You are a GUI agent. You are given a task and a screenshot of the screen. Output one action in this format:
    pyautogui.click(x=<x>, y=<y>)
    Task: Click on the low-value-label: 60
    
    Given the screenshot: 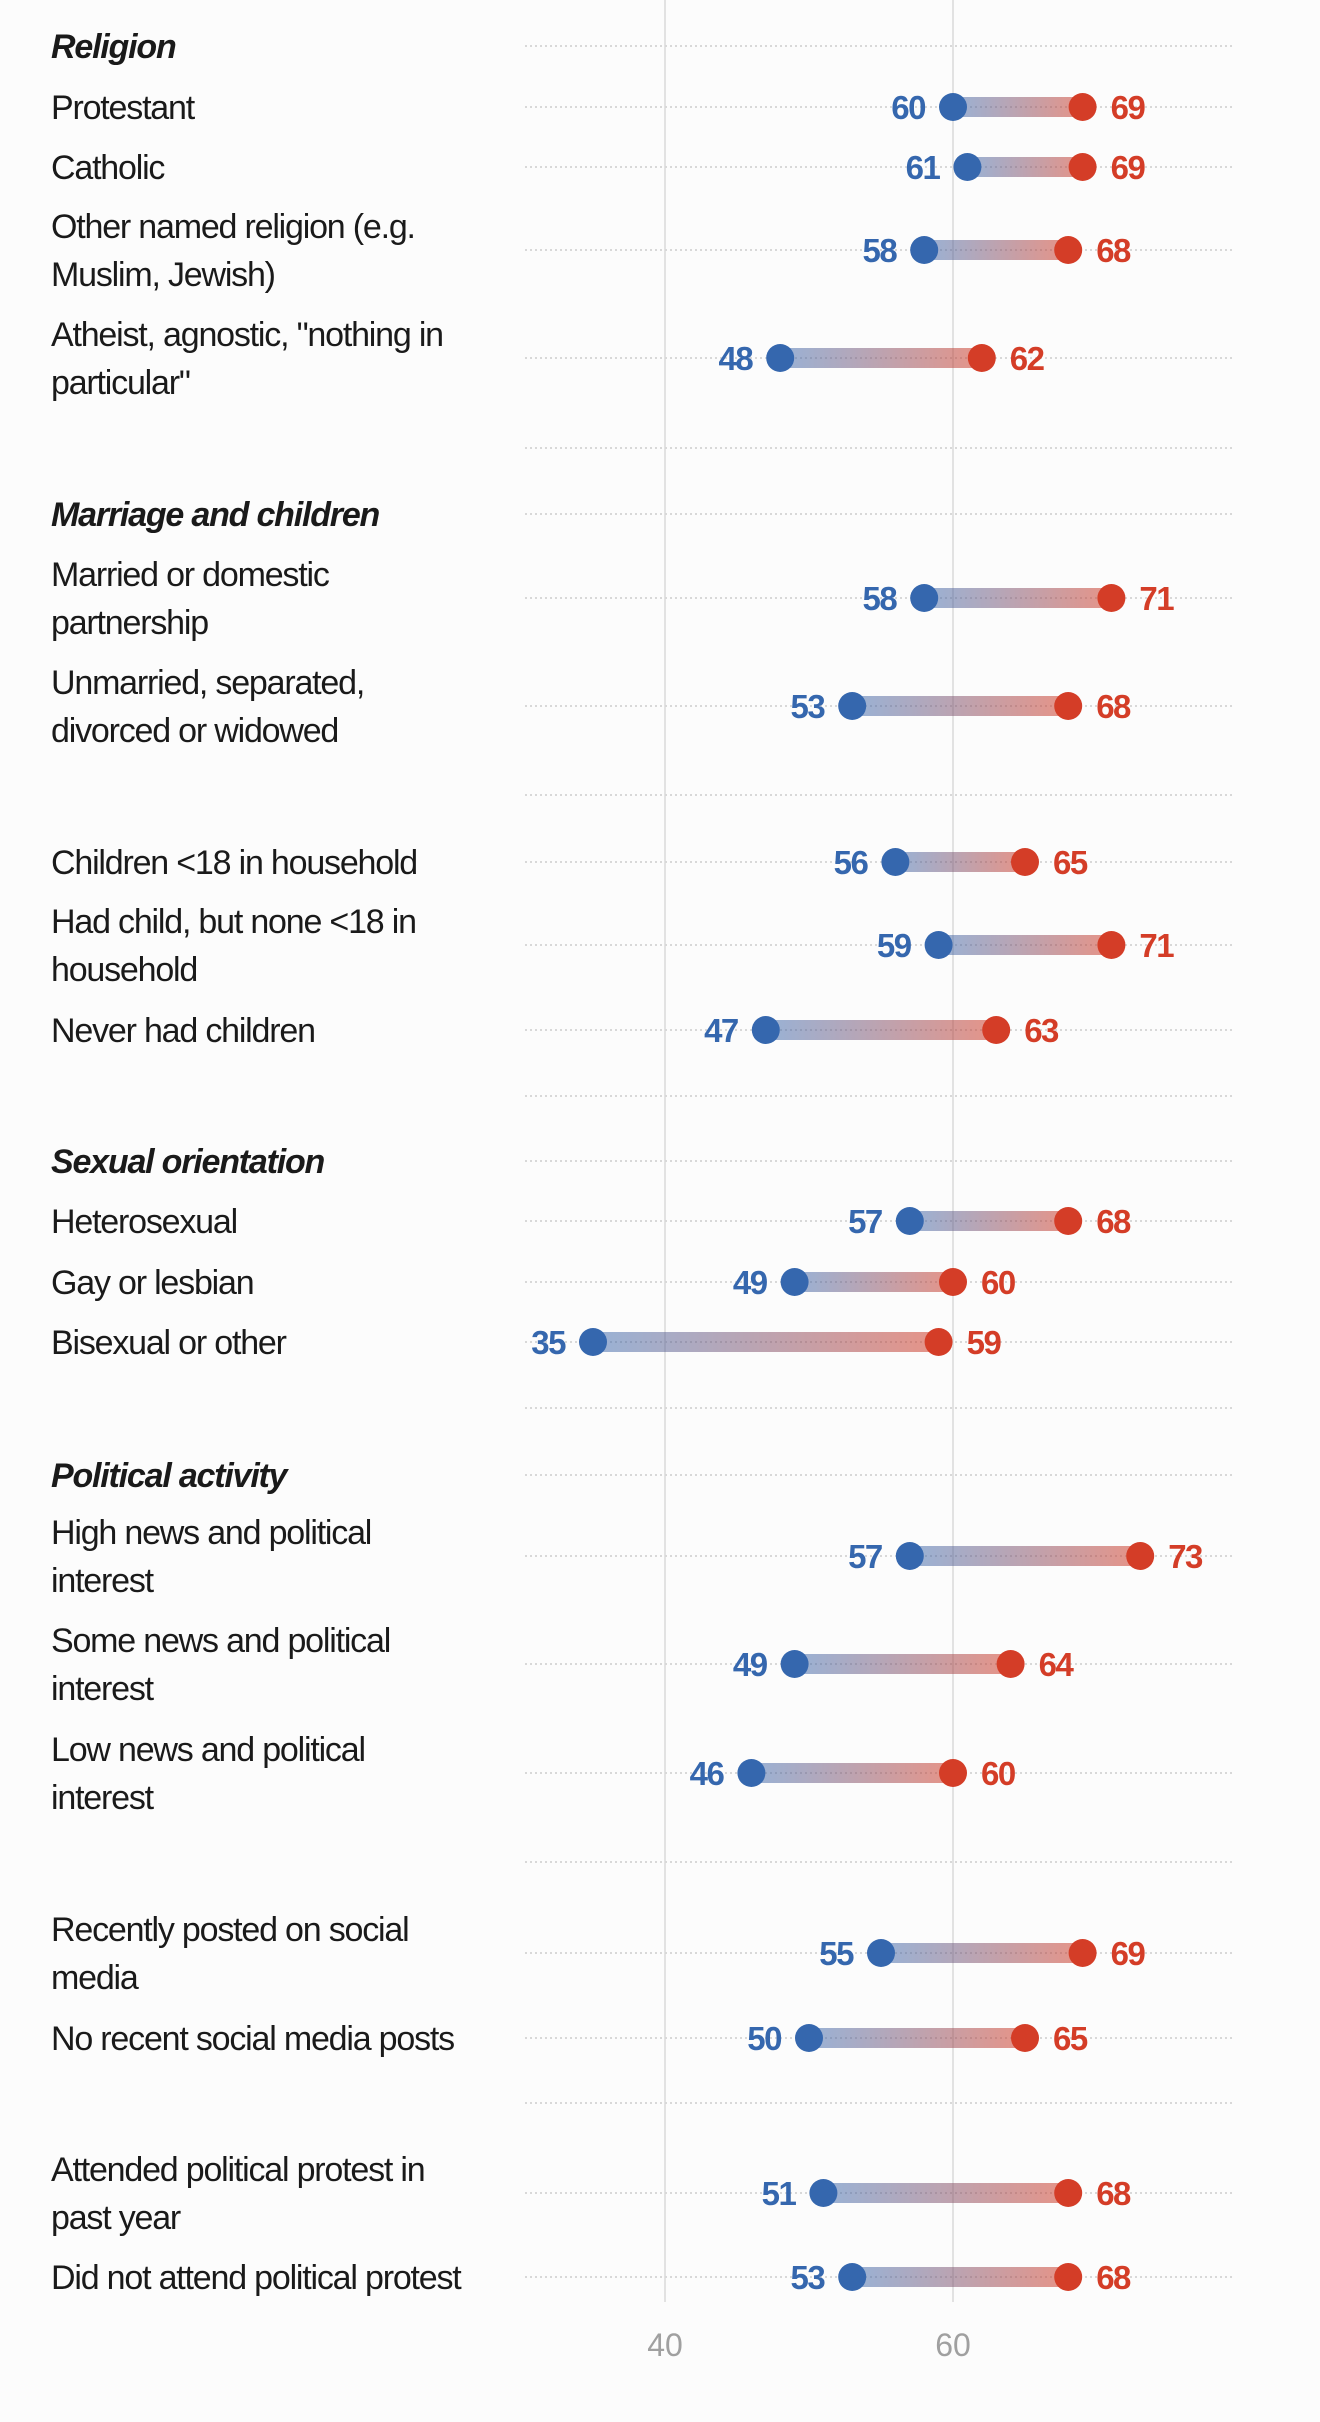 What is the action you would take?
    pyautogui.click(x=908, y=107)
    